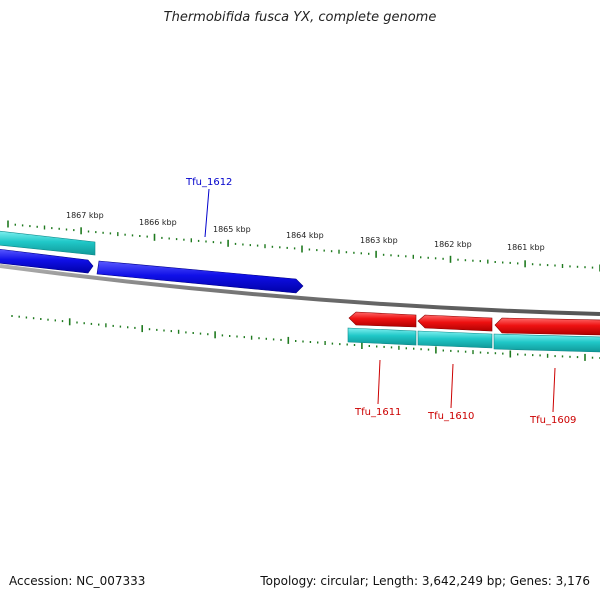  I want to click on genome-backbone, so click(300, 290).